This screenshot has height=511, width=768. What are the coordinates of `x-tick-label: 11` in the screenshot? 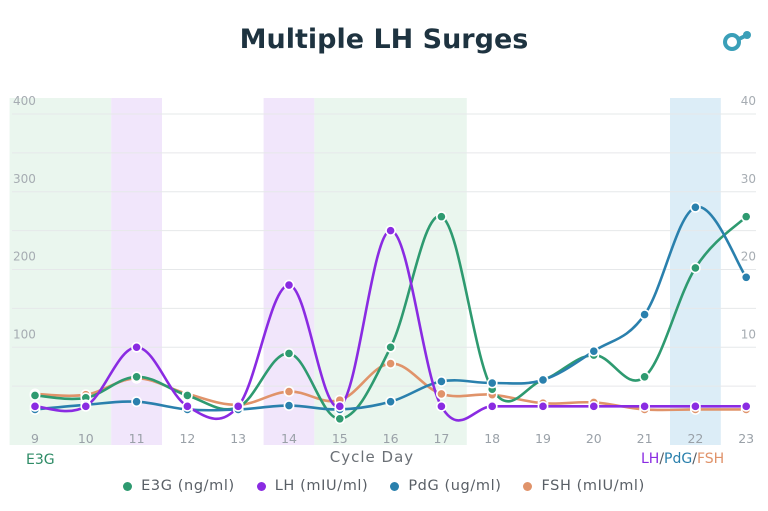 It's located at (137, 438).